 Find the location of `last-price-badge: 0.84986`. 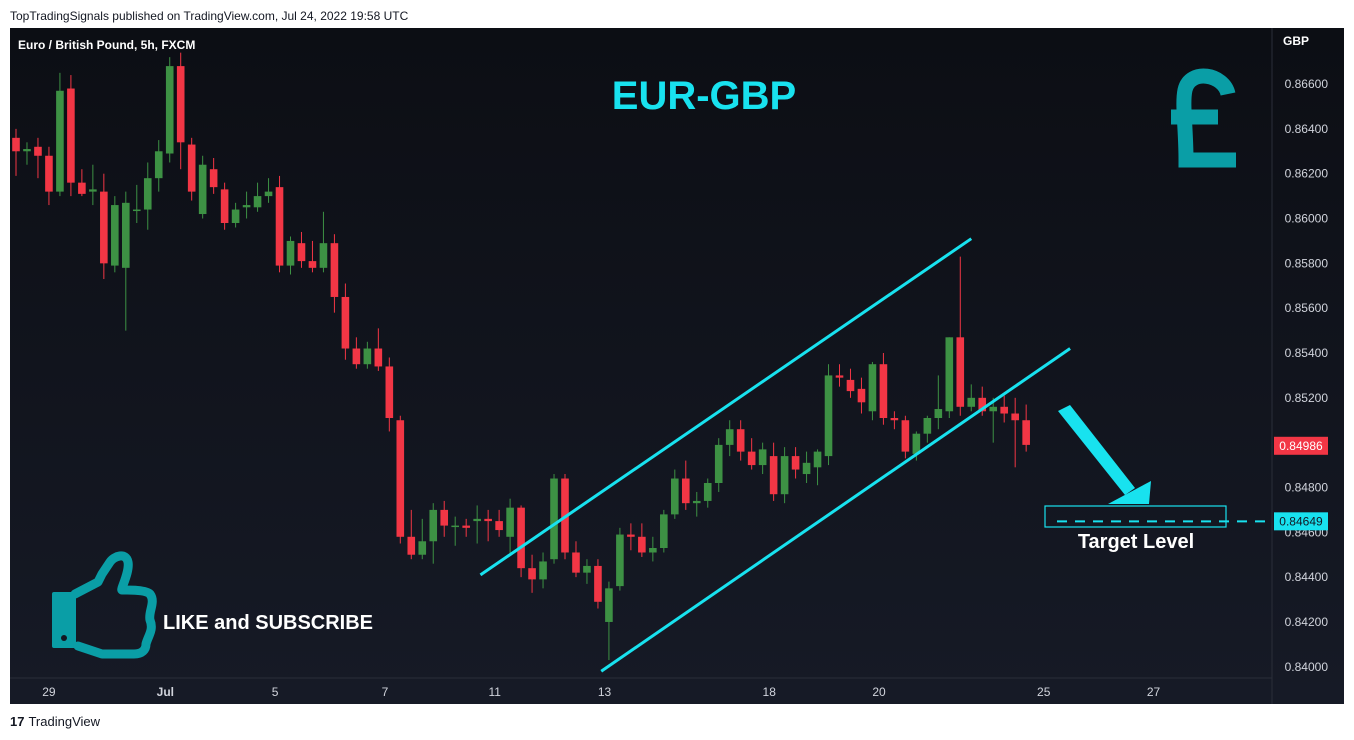

last-price-badge: 0.84986 is located at coordinates (1301, 445).